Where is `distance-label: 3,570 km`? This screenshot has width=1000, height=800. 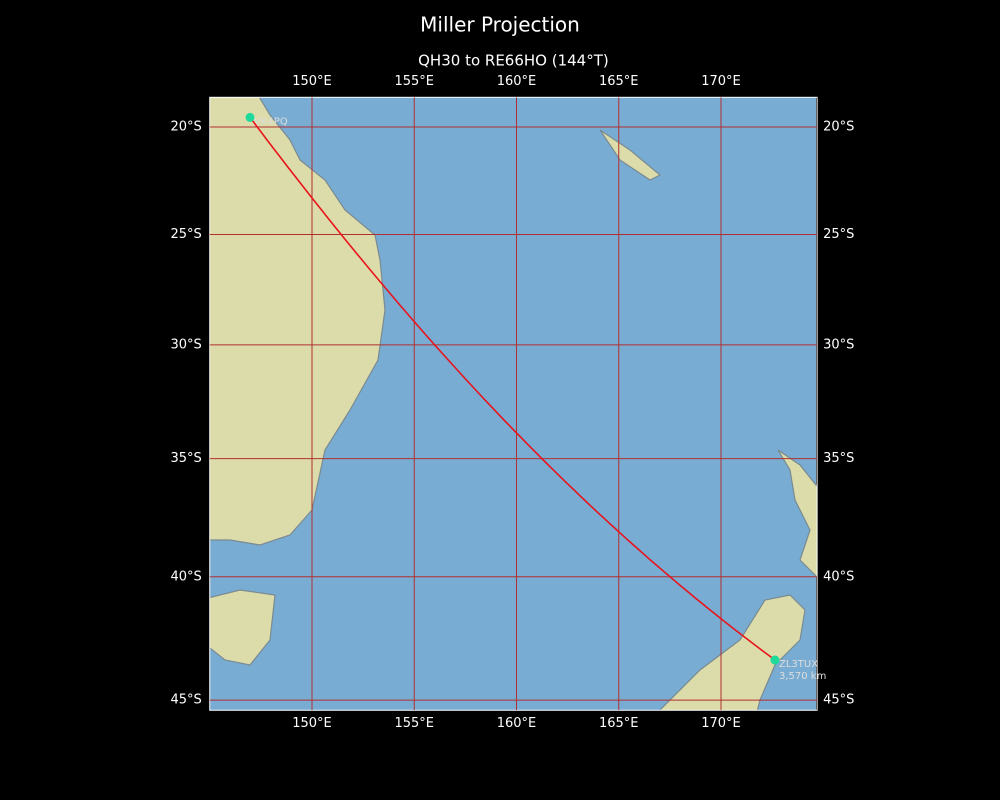 distance-label: 3,570 km is located at coordinates (802, 676).